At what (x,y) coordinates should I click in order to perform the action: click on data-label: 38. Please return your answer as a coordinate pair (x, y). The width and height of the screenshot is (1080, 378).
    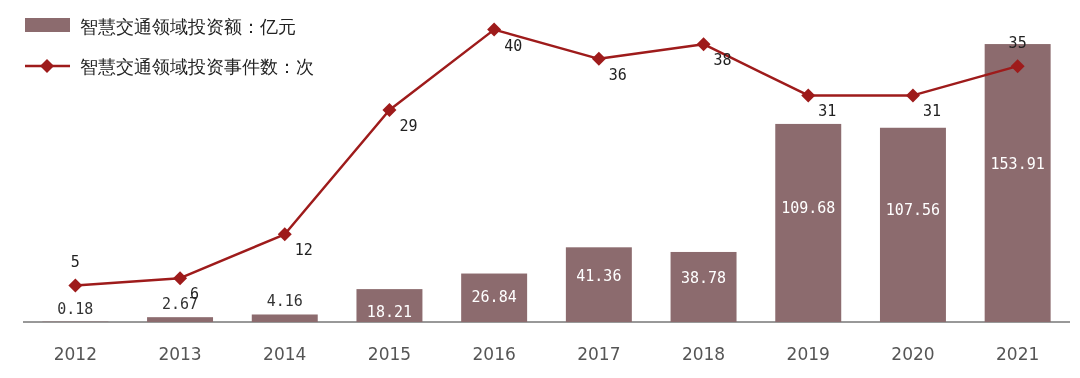
    Looking at the image, I should click on (722, 60).